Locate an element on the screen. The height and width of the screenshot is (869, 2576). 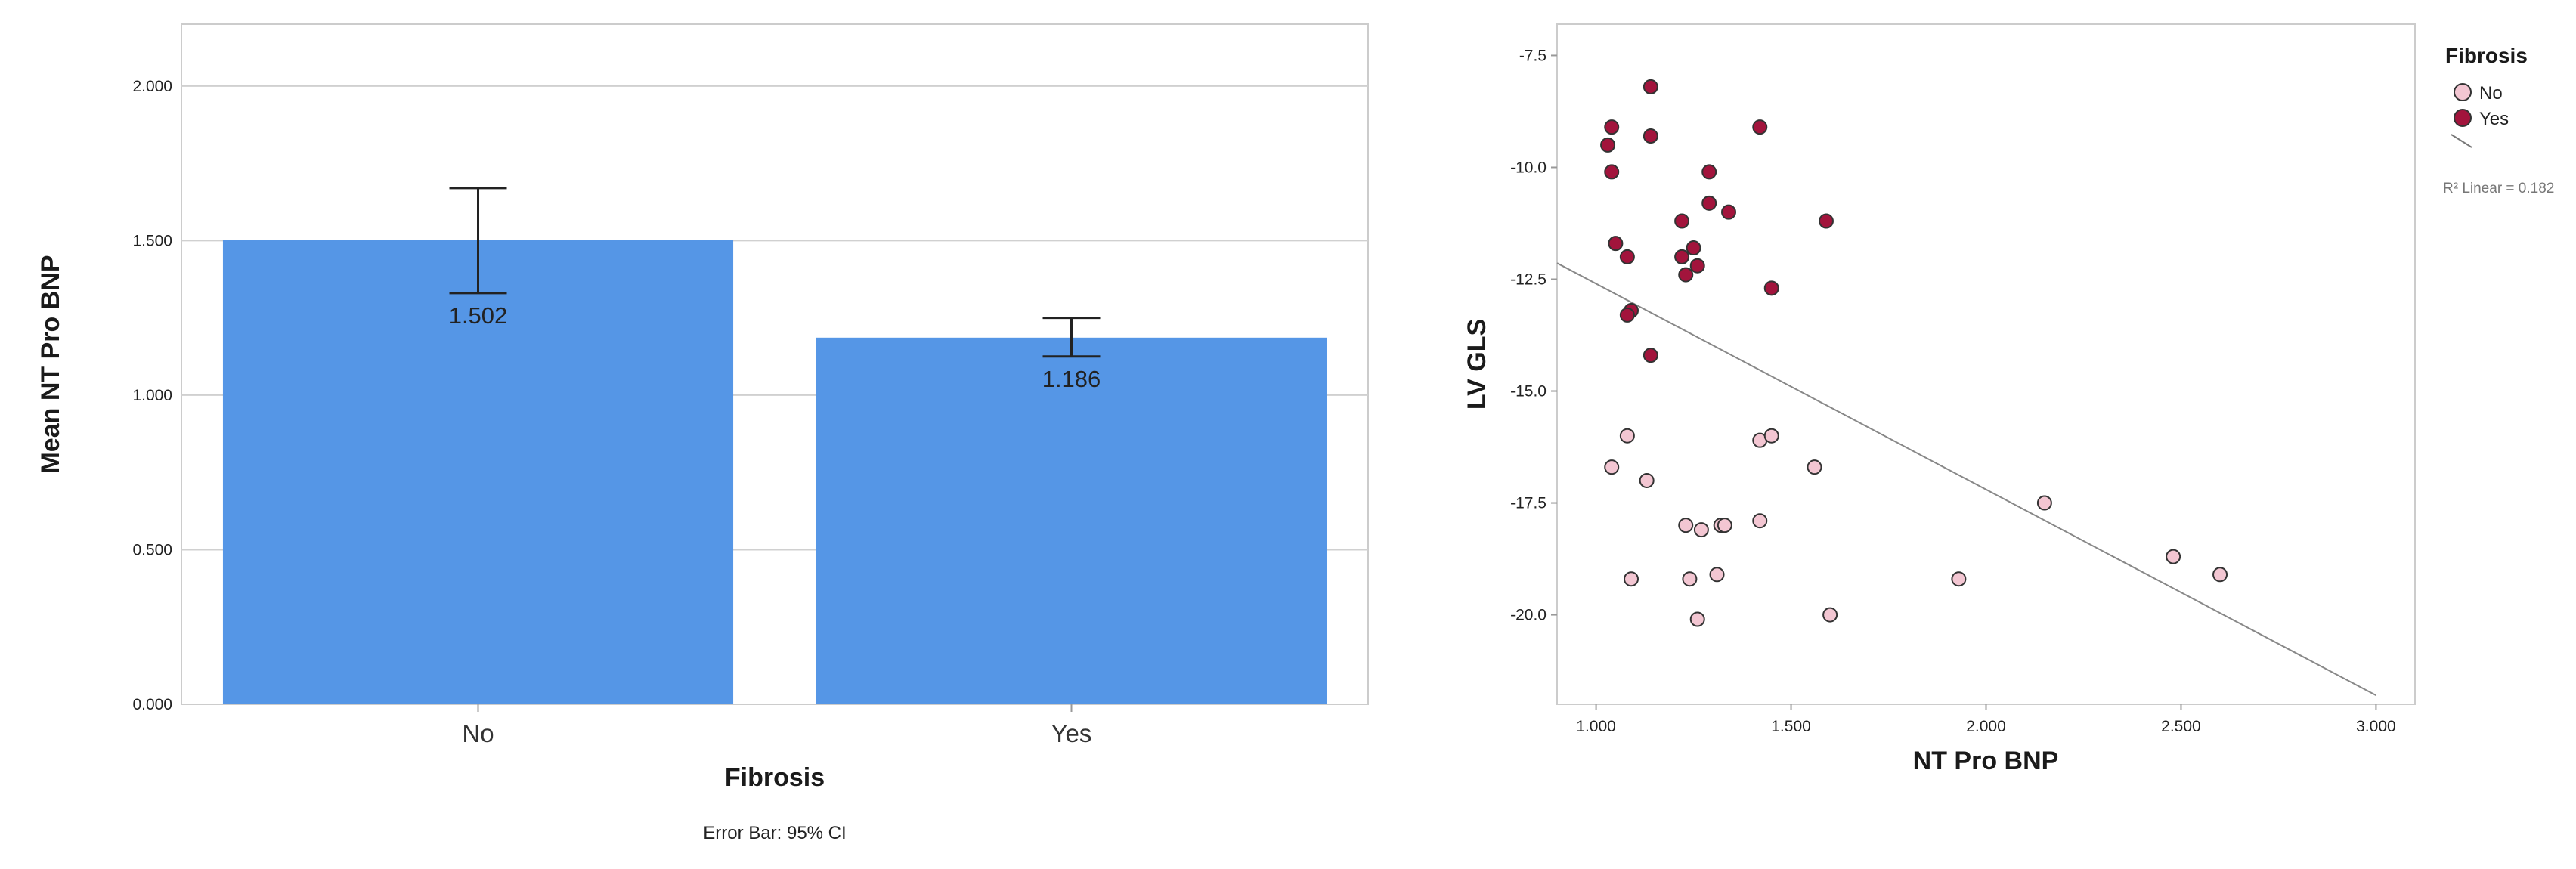
bar-no is located at coordinates (478, 473).